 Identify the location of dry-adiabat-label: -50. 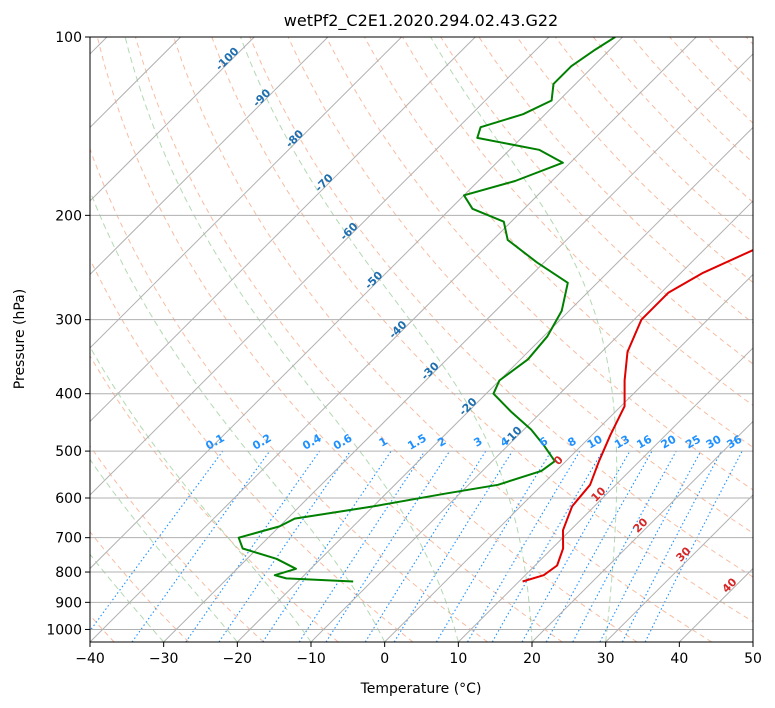
(373, 280).